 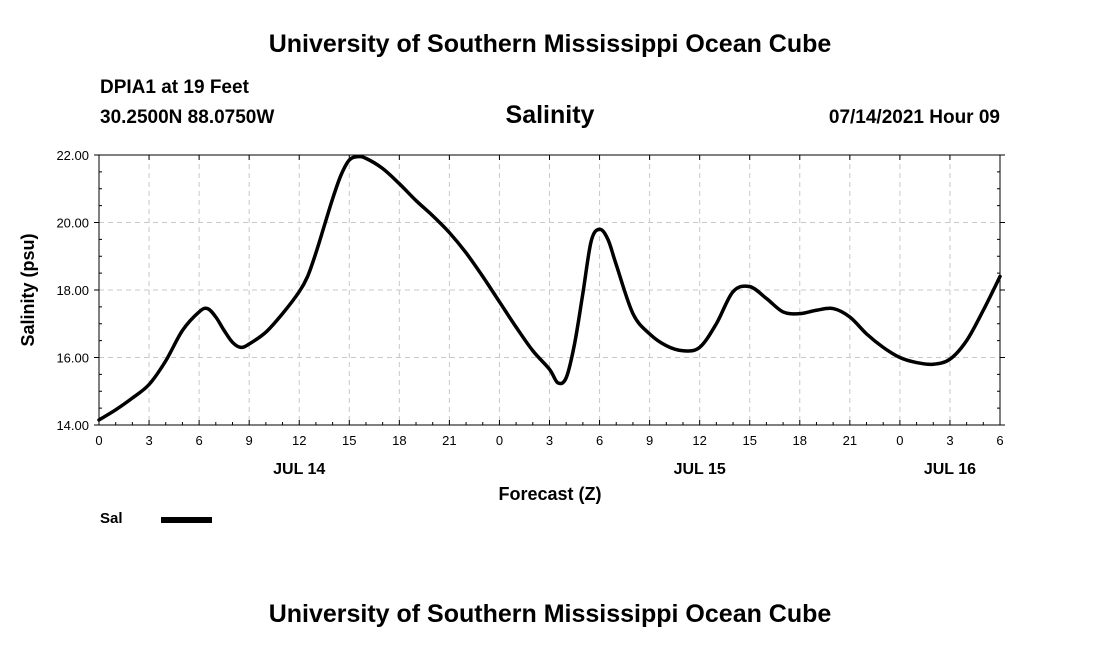 What do you see at coordinates (299, 469) in the screenshot?
I see `day-label: JUL 14` at bounding box center [299, 469].